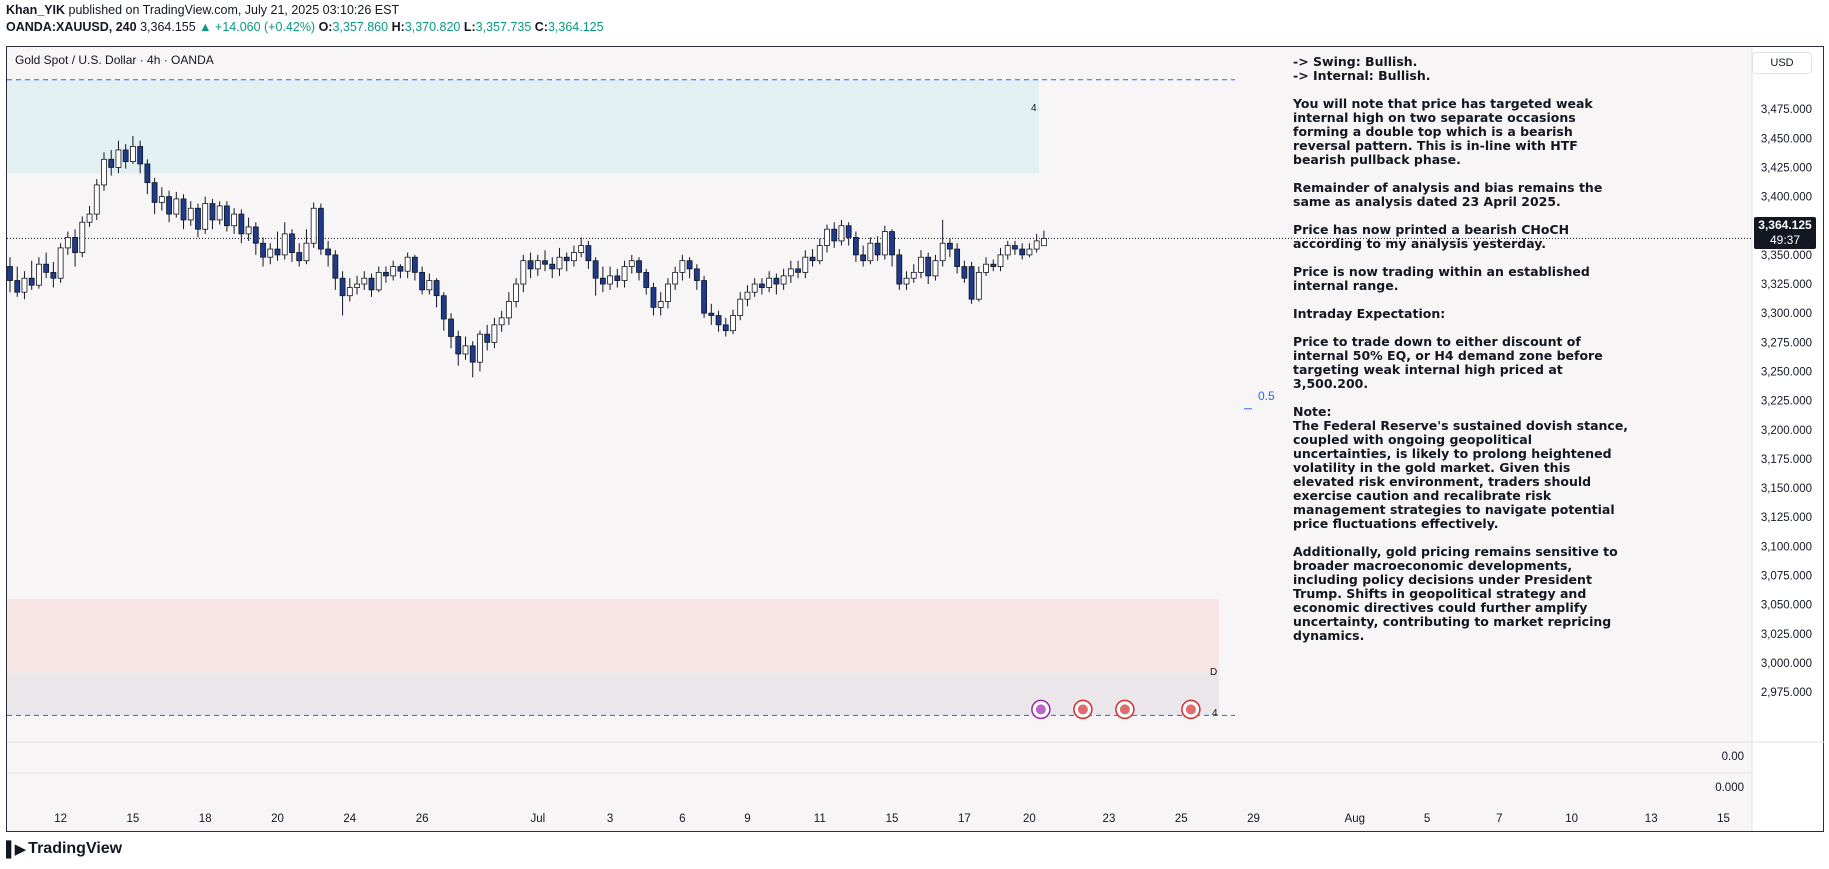  I want to click on time-tick-label: 5, so click(1427, 819).